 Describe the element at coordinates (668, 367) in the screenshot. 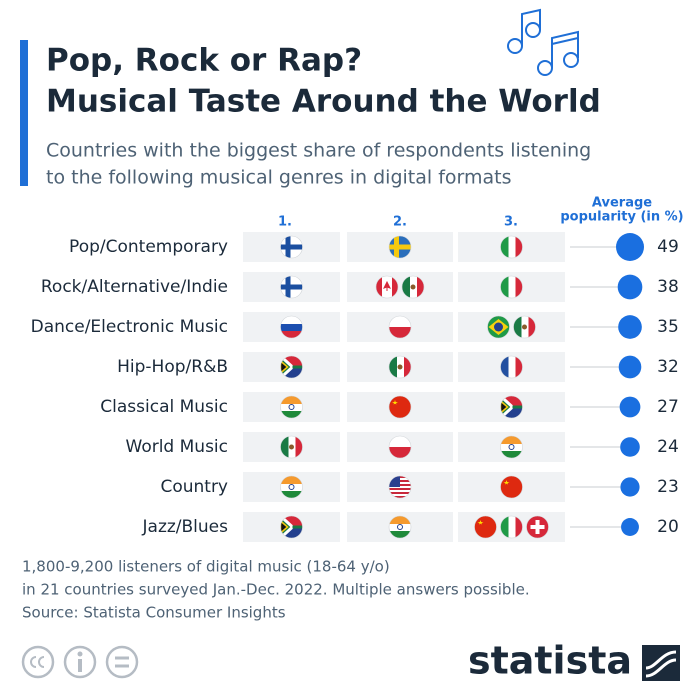

I see `value-label: 32` at that location.